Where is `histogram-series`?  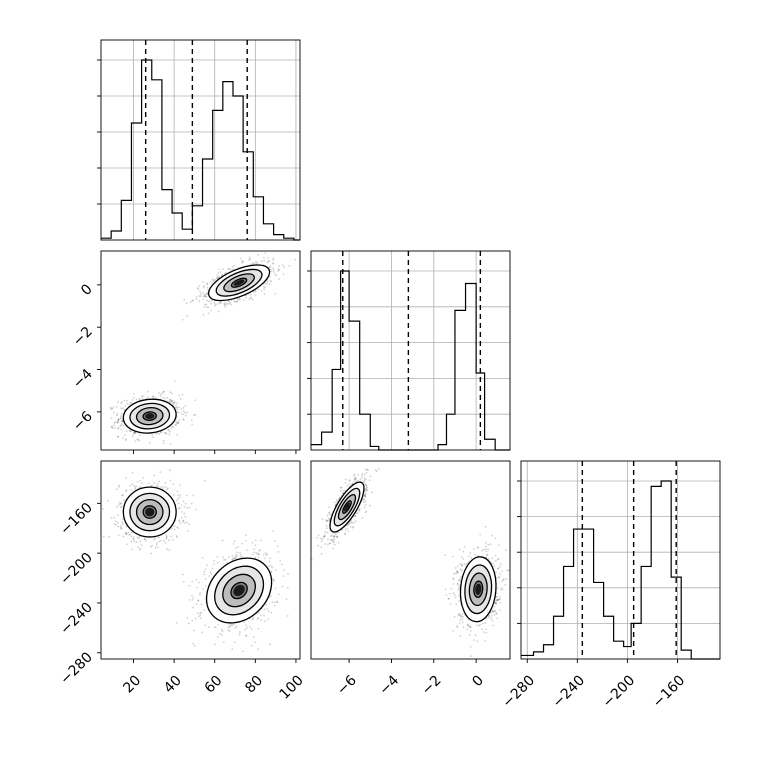 histogram-series is located at coordinates (200, 150).